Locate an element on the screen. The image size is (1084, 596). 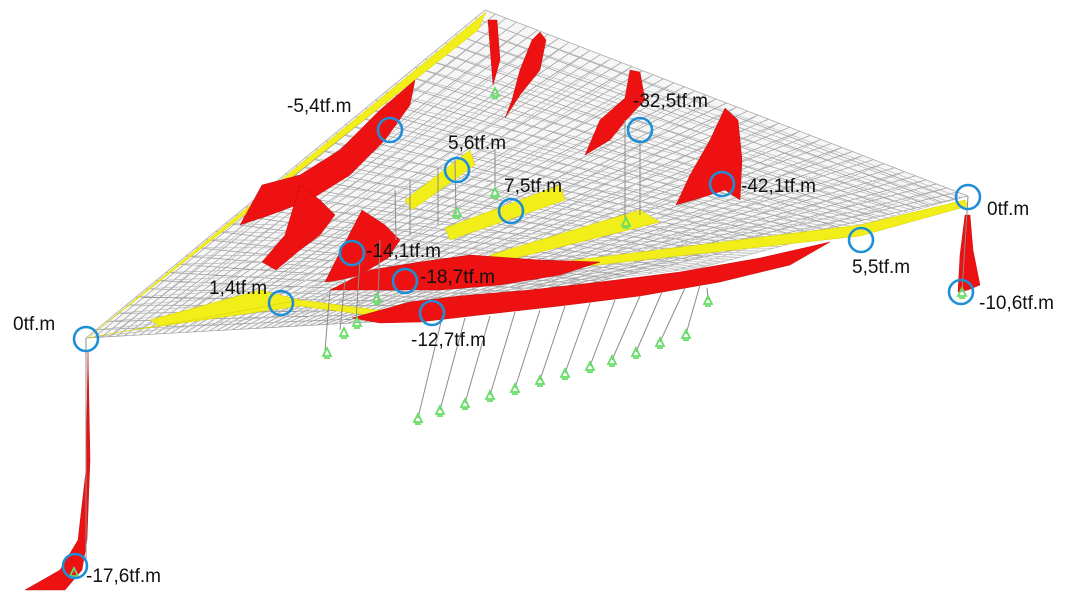
moment-label-m7: -14,1tf.m is located at coordinates (403, 251).